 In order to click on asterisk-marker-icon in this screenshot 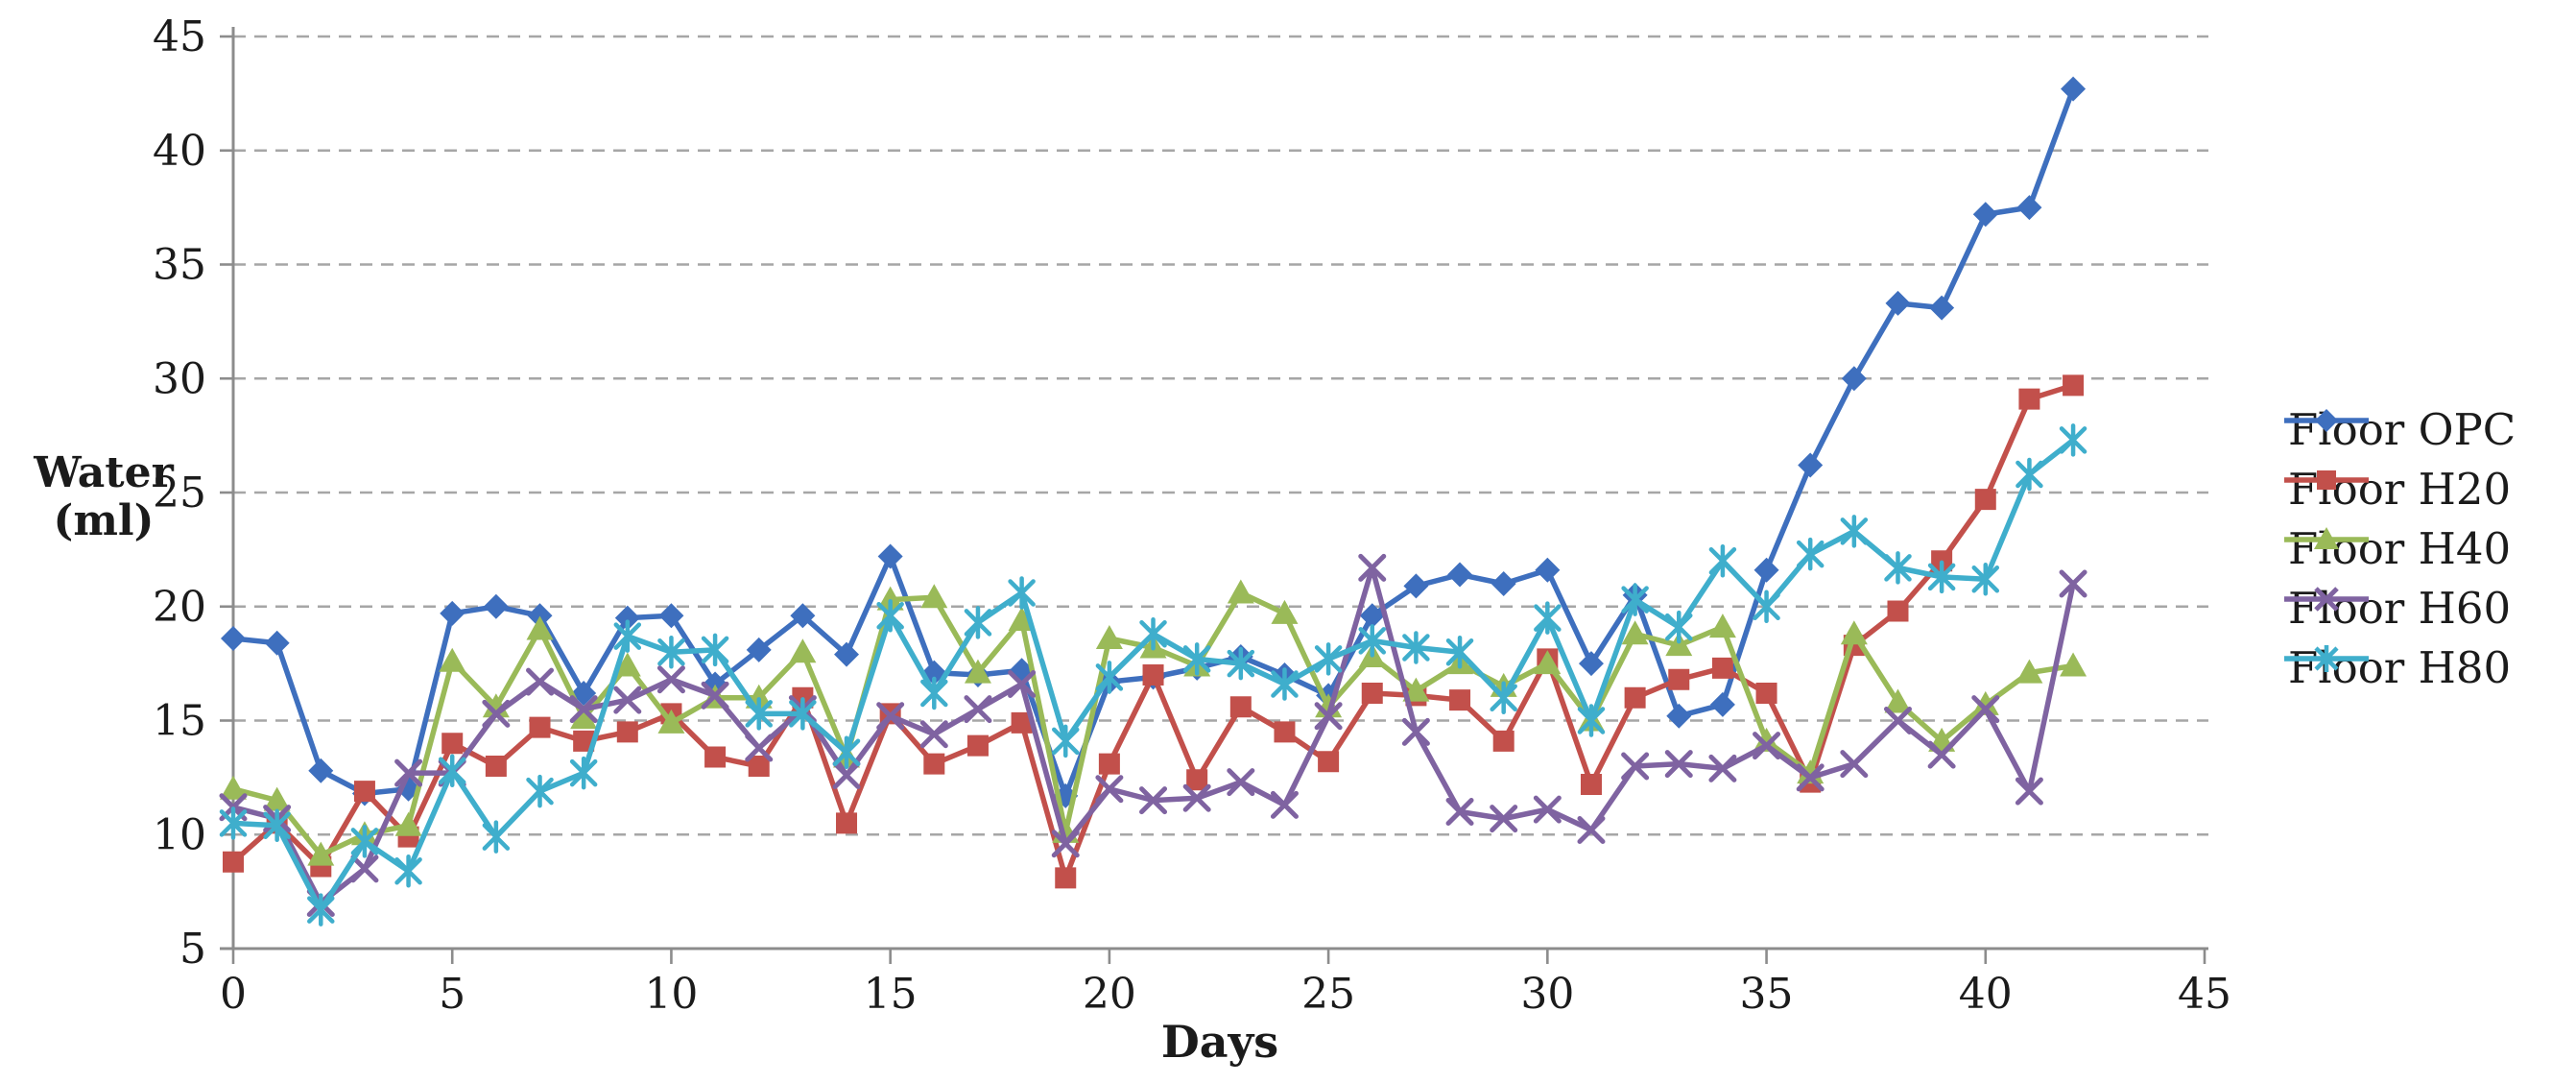, I will do `click(2326, 658)`.